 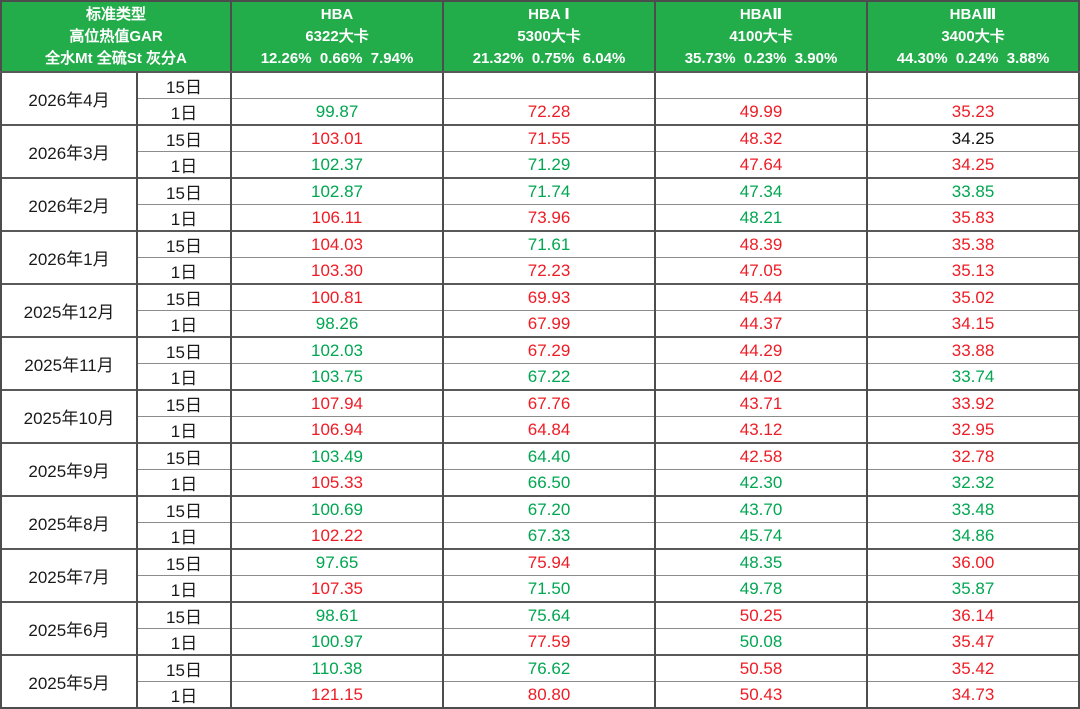 I want to click on product-specs: 21.32% 0.75% 6.04%, so click(x=549, y=58).